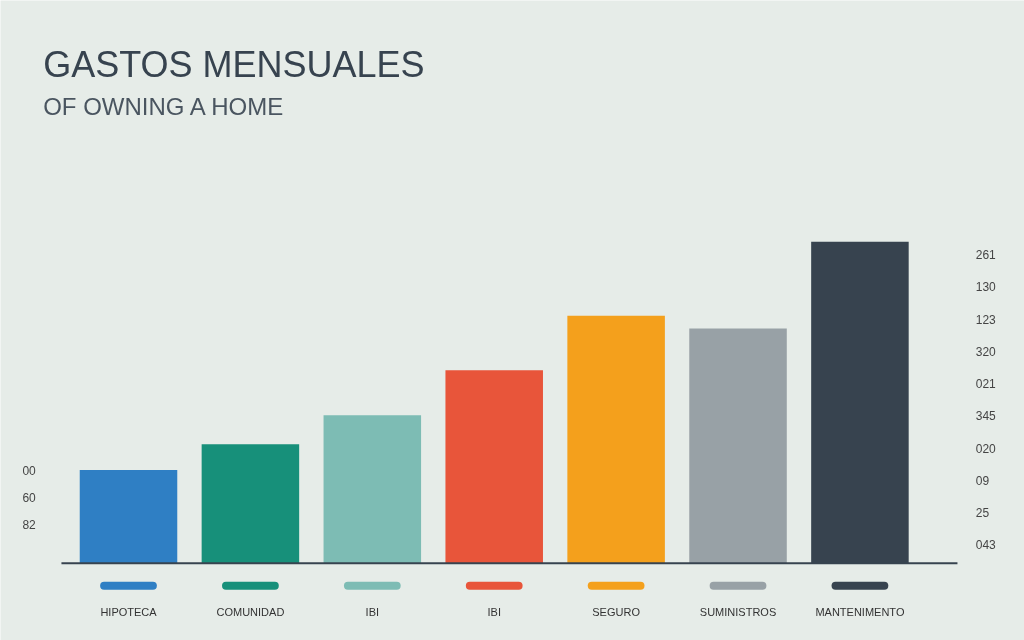 Image resolution: width=1024 pixels, height=640 pixels. I want to click on text: 60, so click(29, 497).